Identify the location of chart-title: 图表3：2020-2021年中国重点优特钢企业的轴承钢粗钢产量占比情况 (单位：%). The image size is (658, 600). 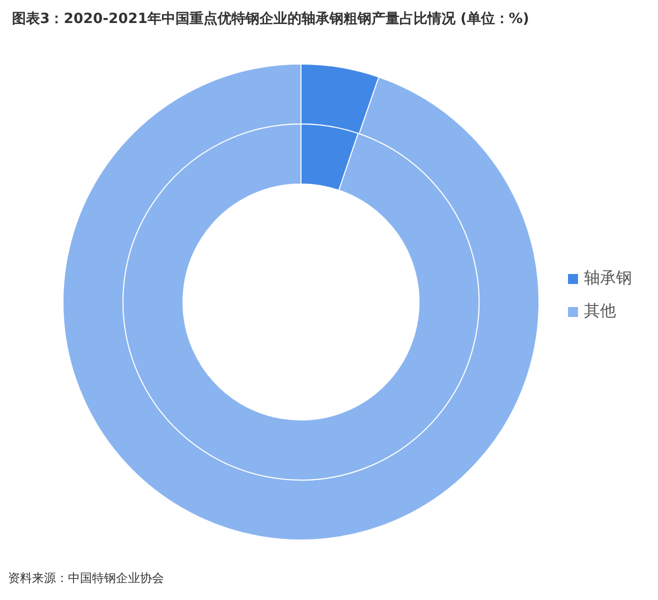
(271, 19).